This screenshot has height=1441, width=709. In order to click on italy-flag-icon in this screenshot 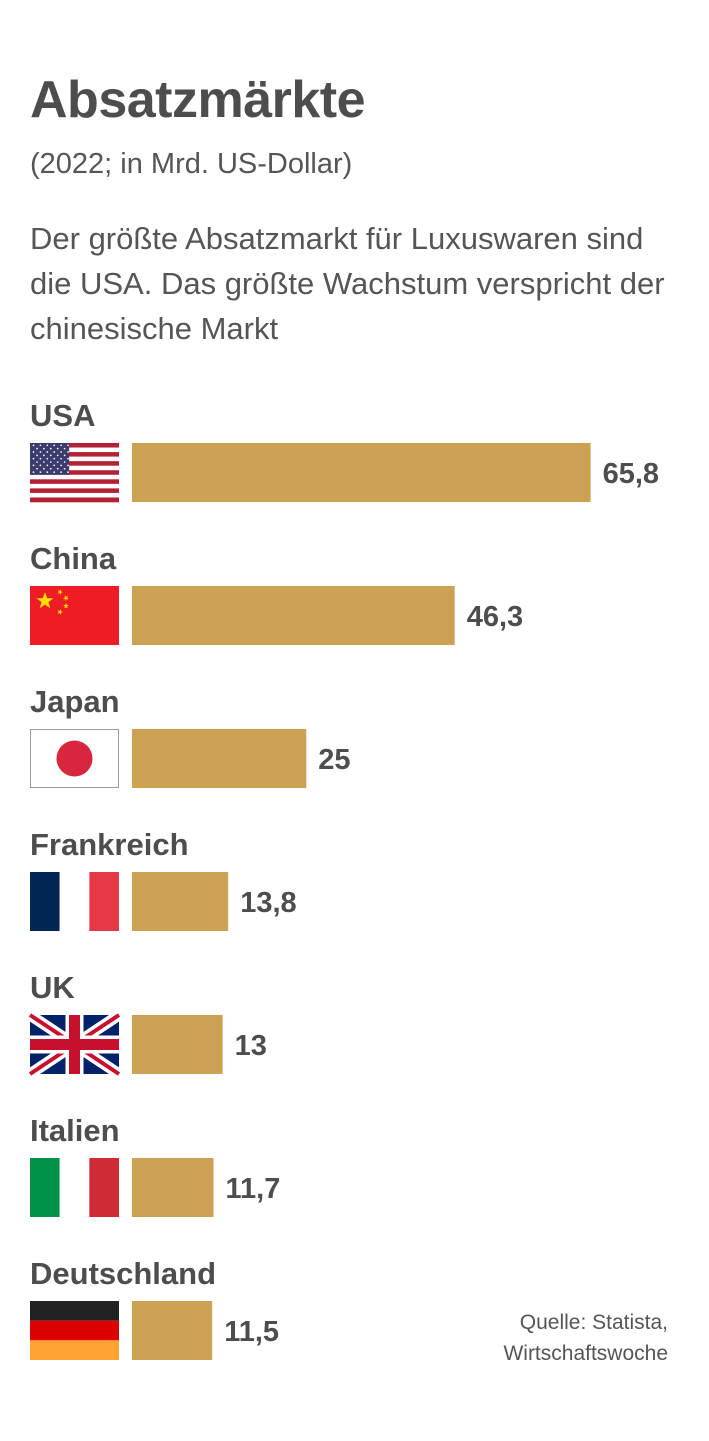, I will do `click(74, 1187)`.